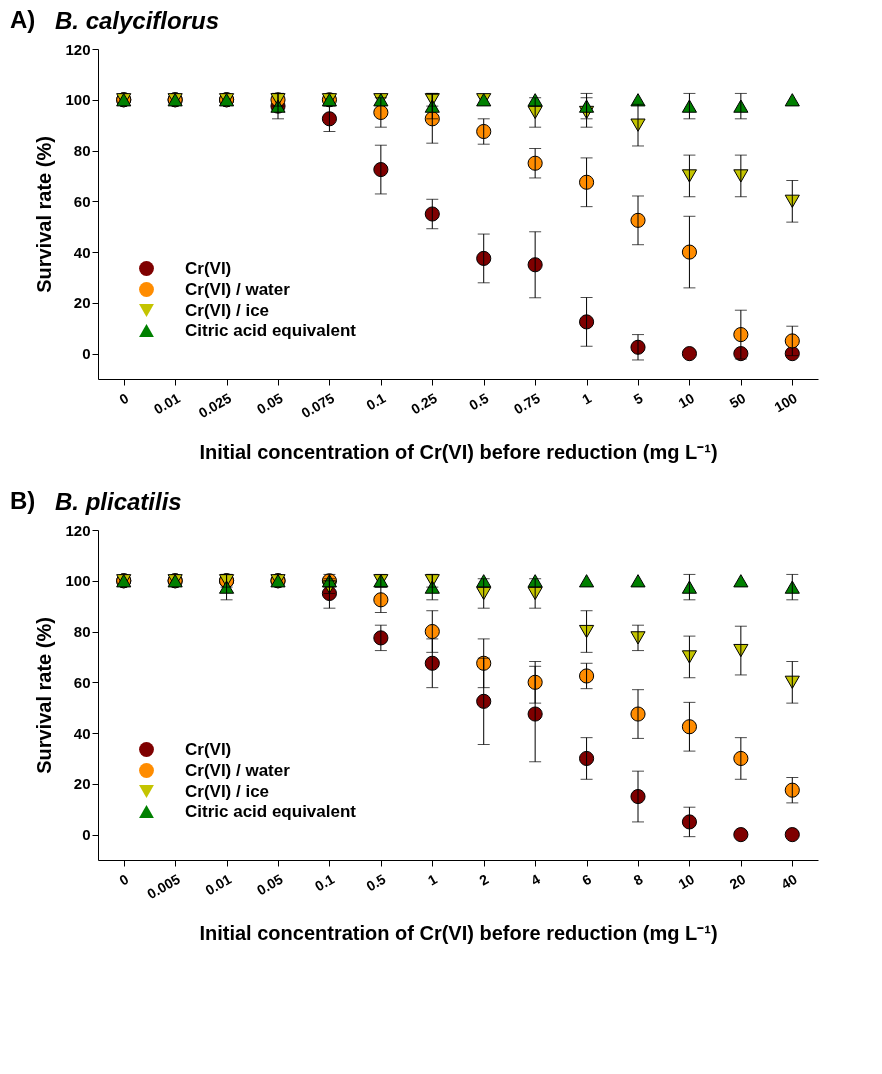 The image size is (882, 1074). Describe the element at coordinates (789, 881) in the screenshot. I see `x-tick-label: 40` at that location.